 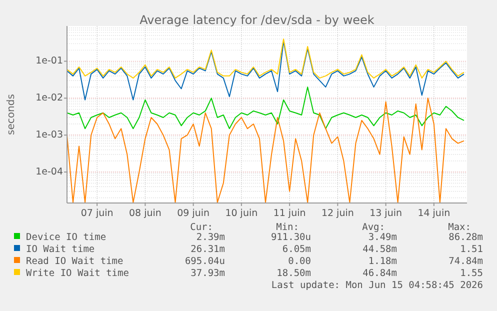 What do you see at coordinates (297, 249) in the screenshot?
I see `text: 6.05m` at bounding box center [297, 249].